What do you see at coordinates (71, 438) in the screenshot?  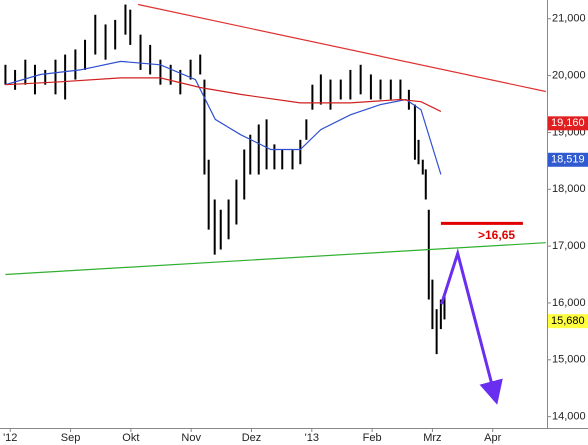 I see `x-tick-label: Sep` at bounding box center [71, 438].